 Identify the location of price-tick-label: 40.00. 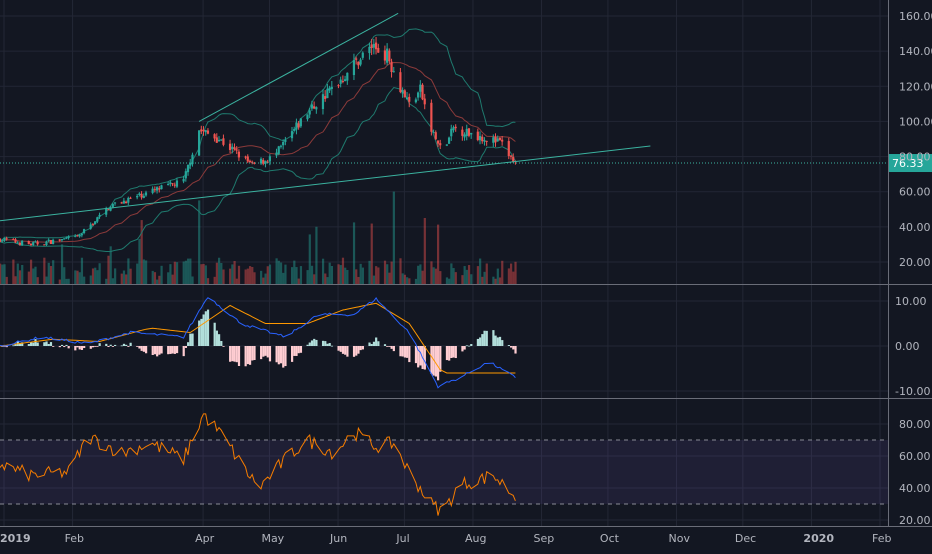
(915, 227).